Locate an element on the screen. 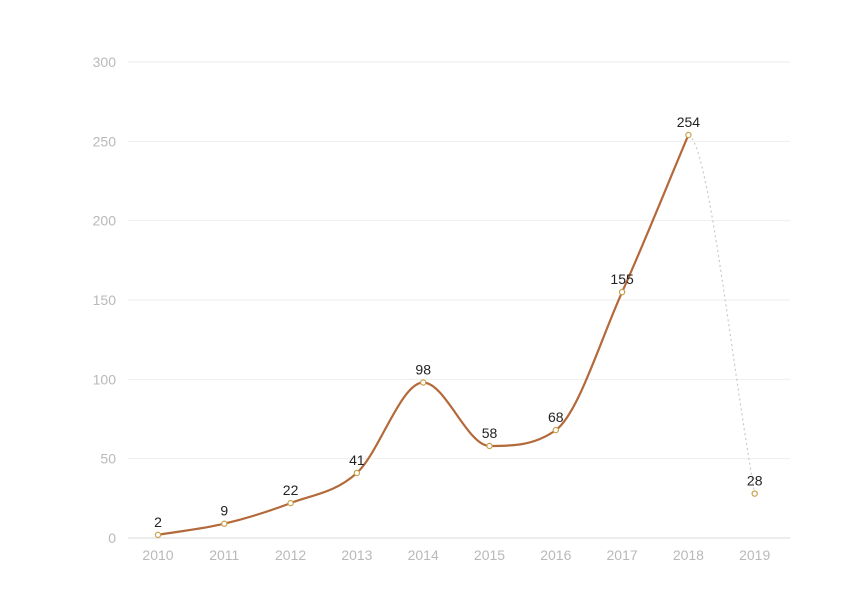 This screenshot has width=850, height=600. data-point-2014 is located at coordinates (423, 382).